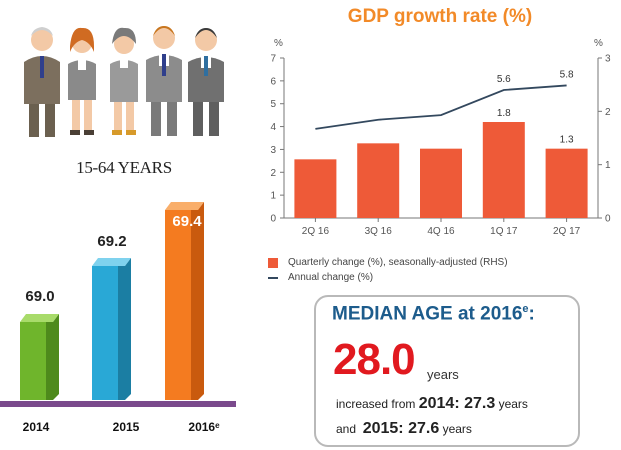  Describe the element at coordinates (273, 219) in the screenshot. I see `y-tick-label-left: 0` at that location.